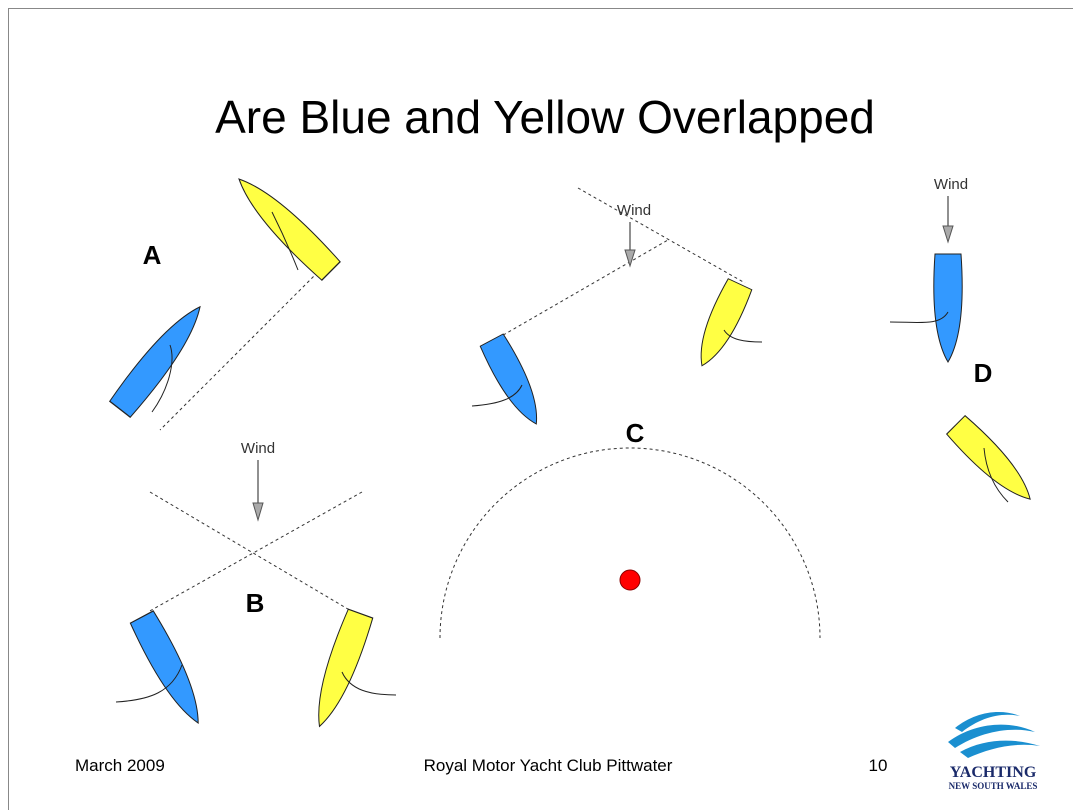  I want to click on scenario-b: Wind B, so click(256, 586).